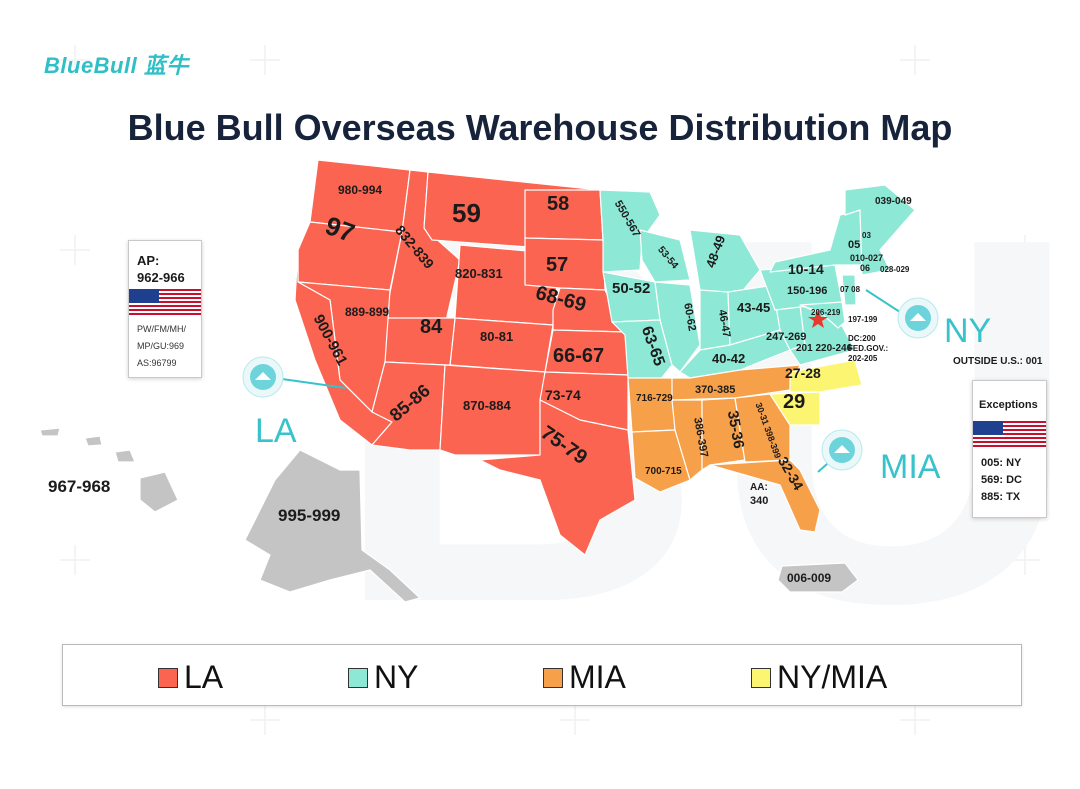 Image resolution: width=1080 pixels, height=789 pixels. I want to click on legend-label: MIA, so click(597, 677).